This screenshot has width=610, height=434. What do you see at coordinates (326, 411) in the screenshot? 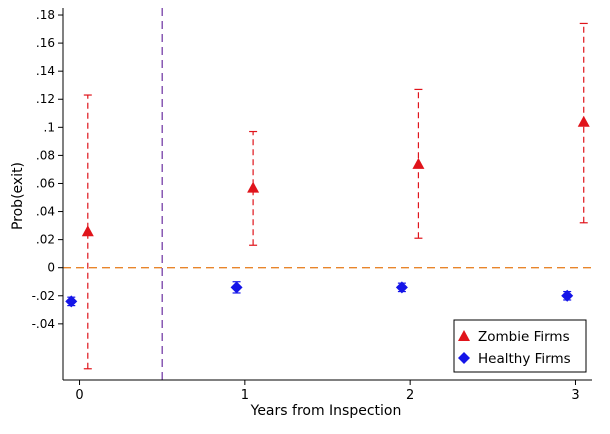
I see `x-axis-title: Years from Inspection` at bounding box center [326, 411].